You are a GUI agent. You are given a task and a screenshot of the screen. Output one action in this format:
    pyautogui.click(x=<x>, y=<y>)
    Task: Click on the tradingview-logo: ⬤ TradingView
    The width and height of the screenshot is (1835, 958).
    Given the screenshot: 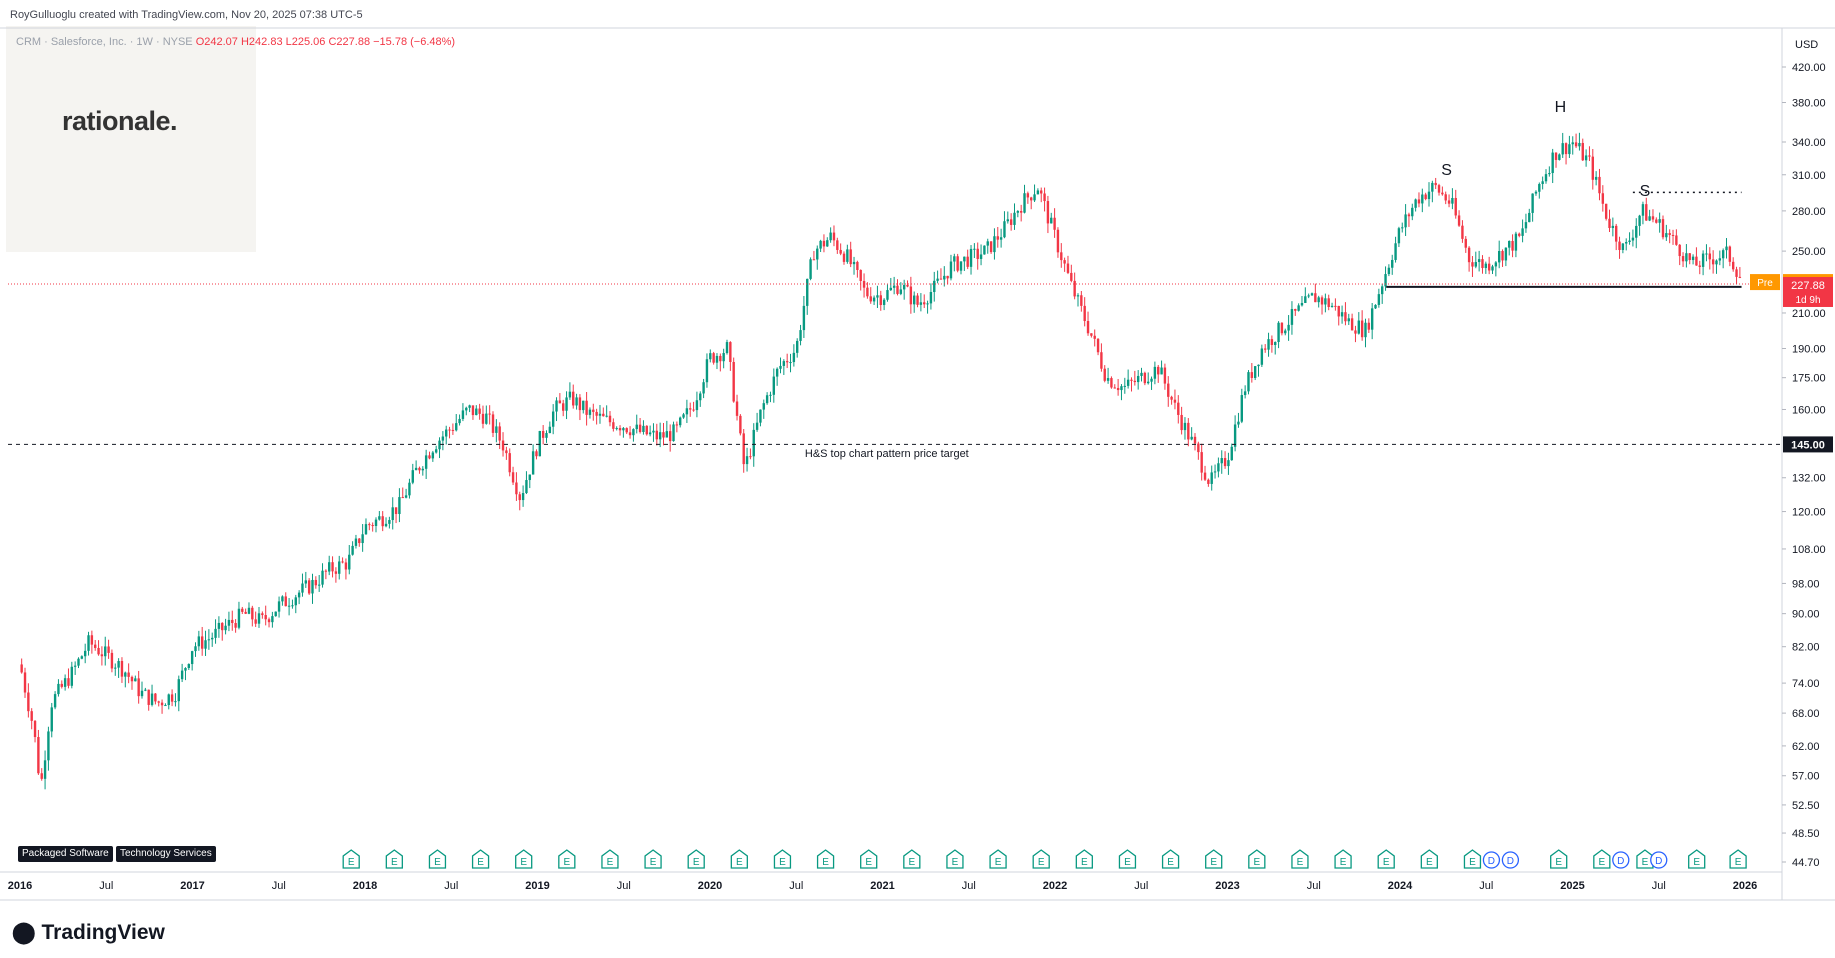 What is the action you would take?
    pyautogui.click(x=88, y=932)
    